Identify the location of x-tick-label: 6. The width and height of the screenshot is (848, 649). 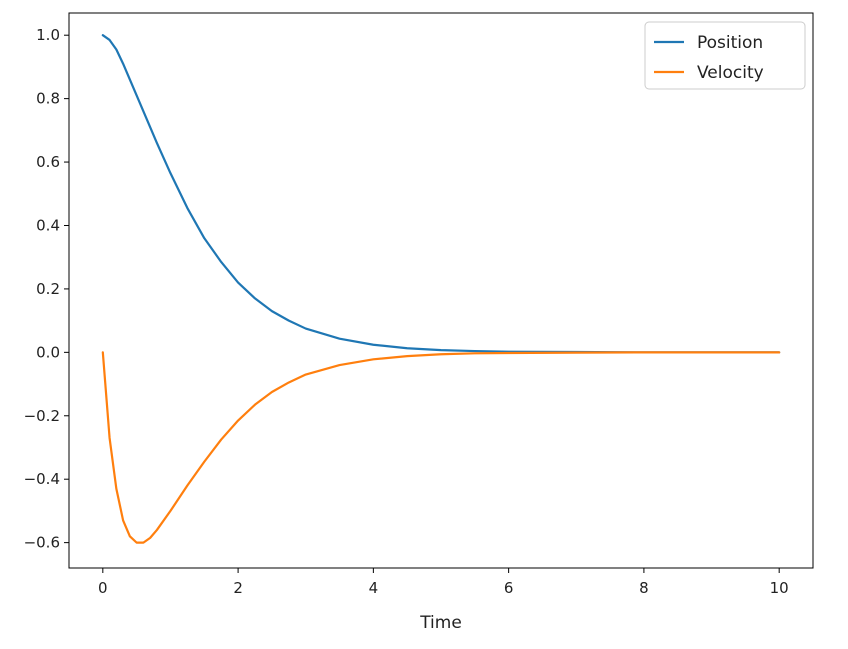
(509, 588).